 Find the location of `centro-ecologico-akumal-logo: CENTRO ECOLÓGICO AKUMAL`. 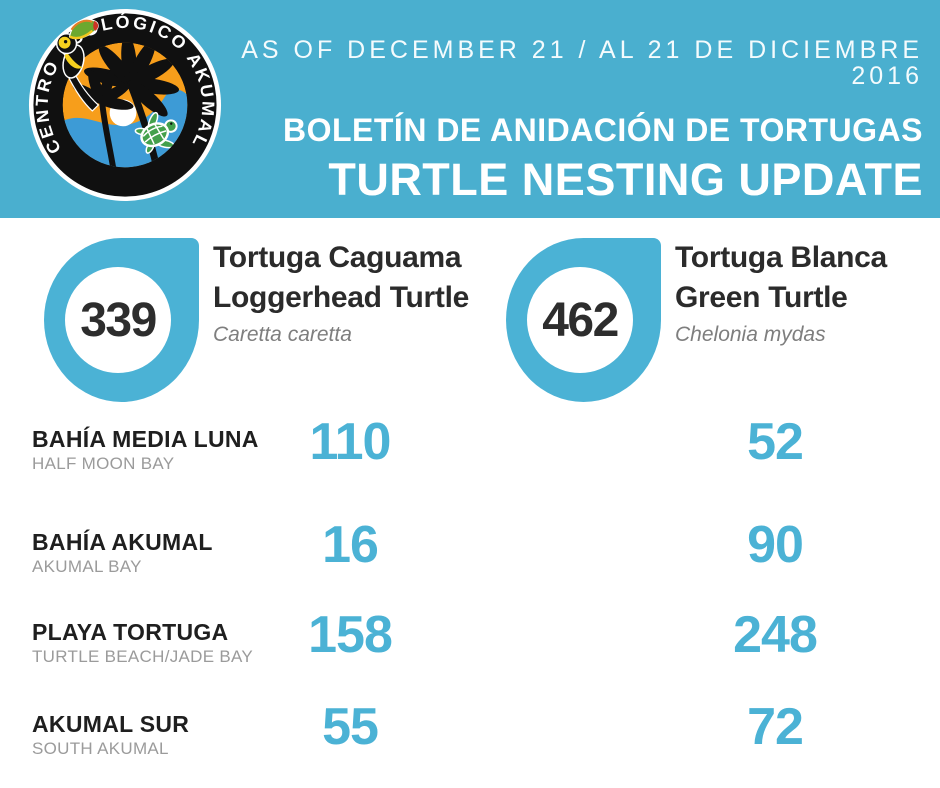

centro-ecologico-akumal-logo: CENTRO ECOLÓGICO AKUMAL is located at coordinates (125, 105).